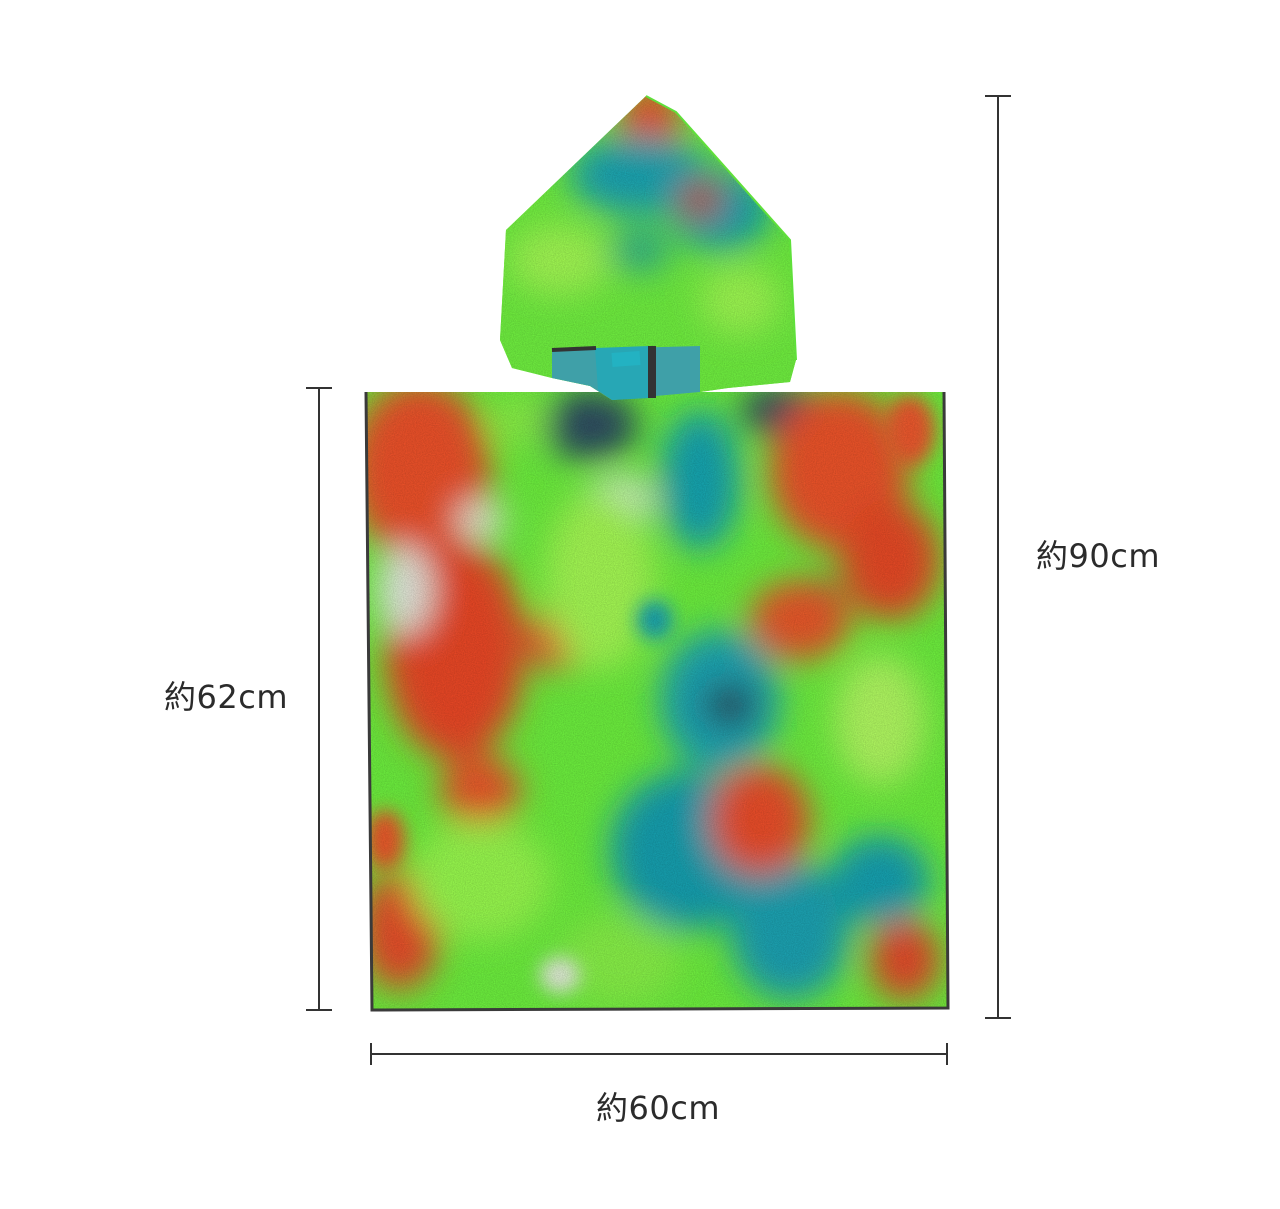 The image size is (1280, 1209). What do you see at coordinates (658, 1108) in the screenshot?
I see `width-label: 約60cm` at bounding box center [658, 1108].